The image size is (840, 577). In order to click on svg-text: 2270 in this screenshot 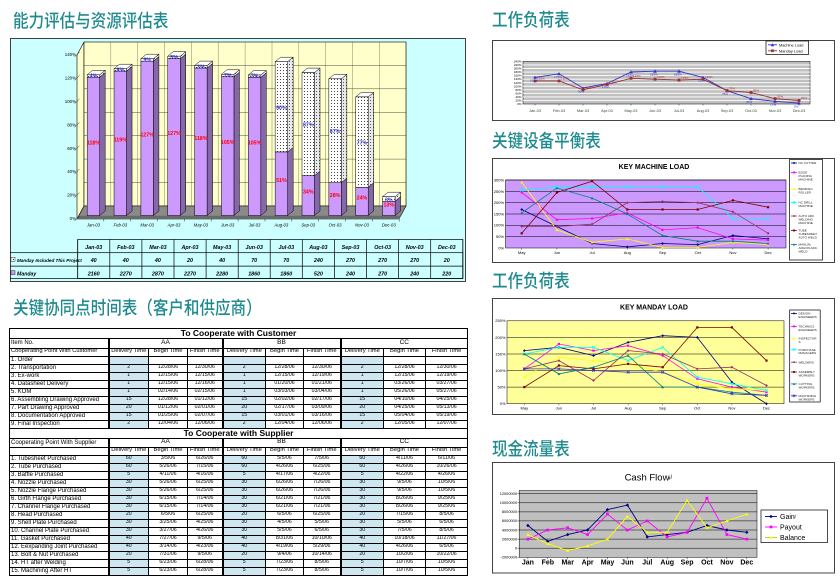, I will do `click(189, 274)`.